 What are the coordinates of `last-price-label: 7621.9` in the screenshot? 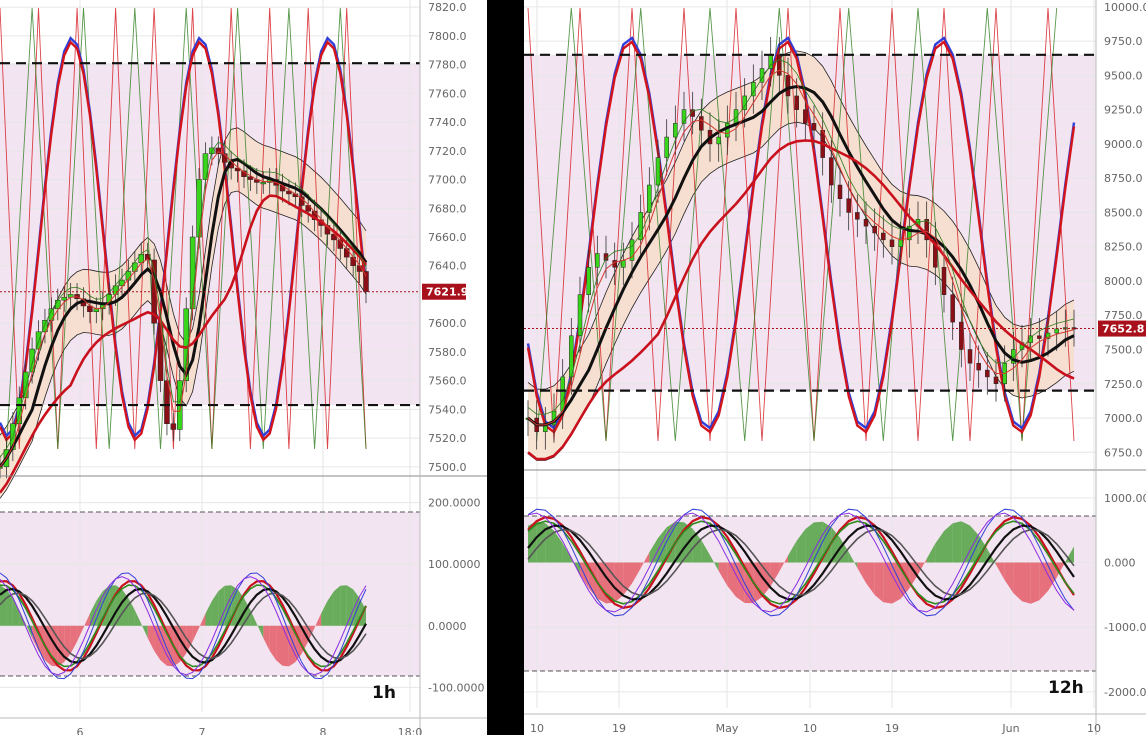 It's located at (447, 292).